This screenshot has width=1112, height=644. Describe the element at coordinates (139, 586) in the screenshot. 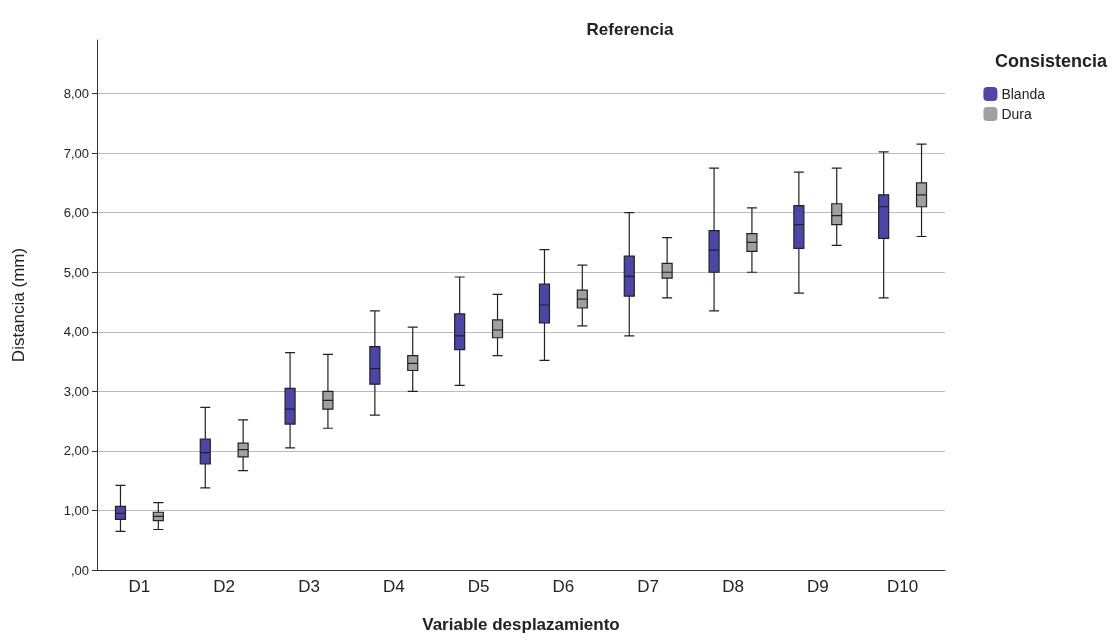

I see `x-tick-label: D1` at that location.